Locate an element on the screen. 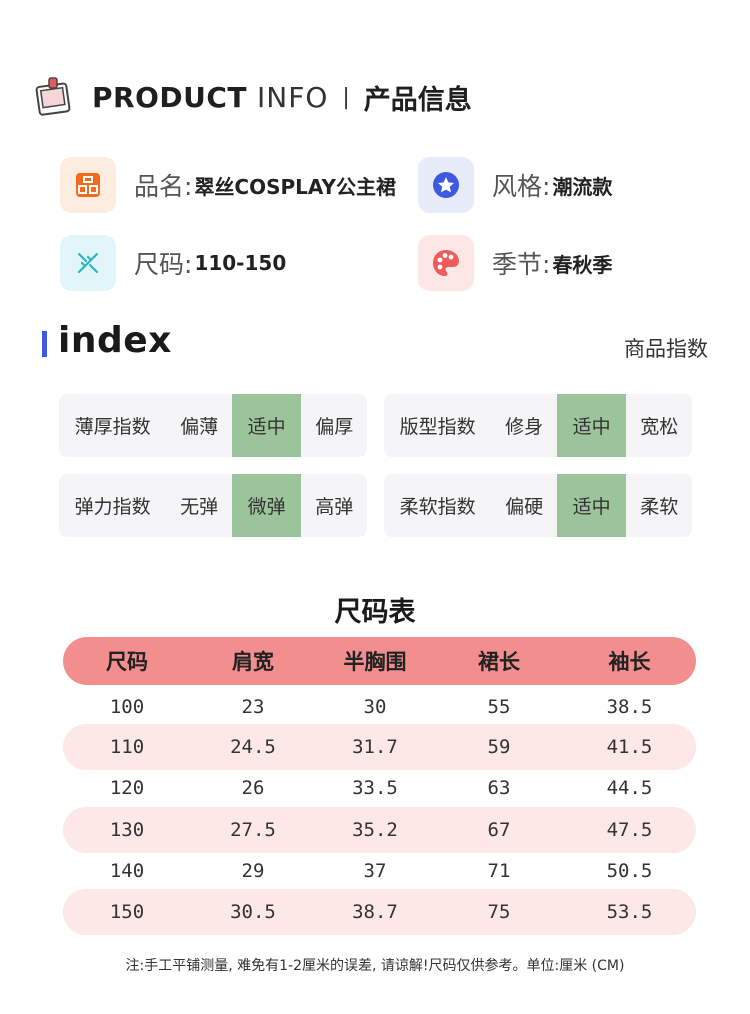 This screenshot has width=750, height=1014. table-cell: 24.5 is located at coordinates (253, 747).